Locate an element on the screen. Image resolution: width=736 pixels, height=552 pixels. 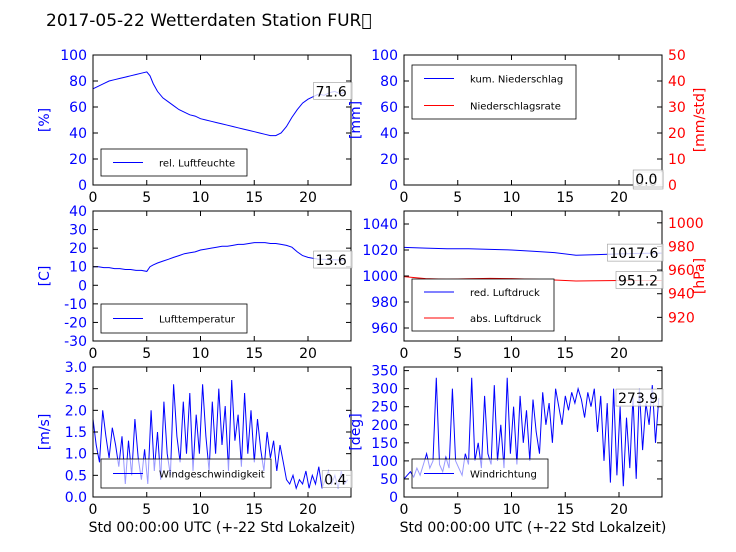
y-tick-label: 300 is located at coordinates (384, 390).